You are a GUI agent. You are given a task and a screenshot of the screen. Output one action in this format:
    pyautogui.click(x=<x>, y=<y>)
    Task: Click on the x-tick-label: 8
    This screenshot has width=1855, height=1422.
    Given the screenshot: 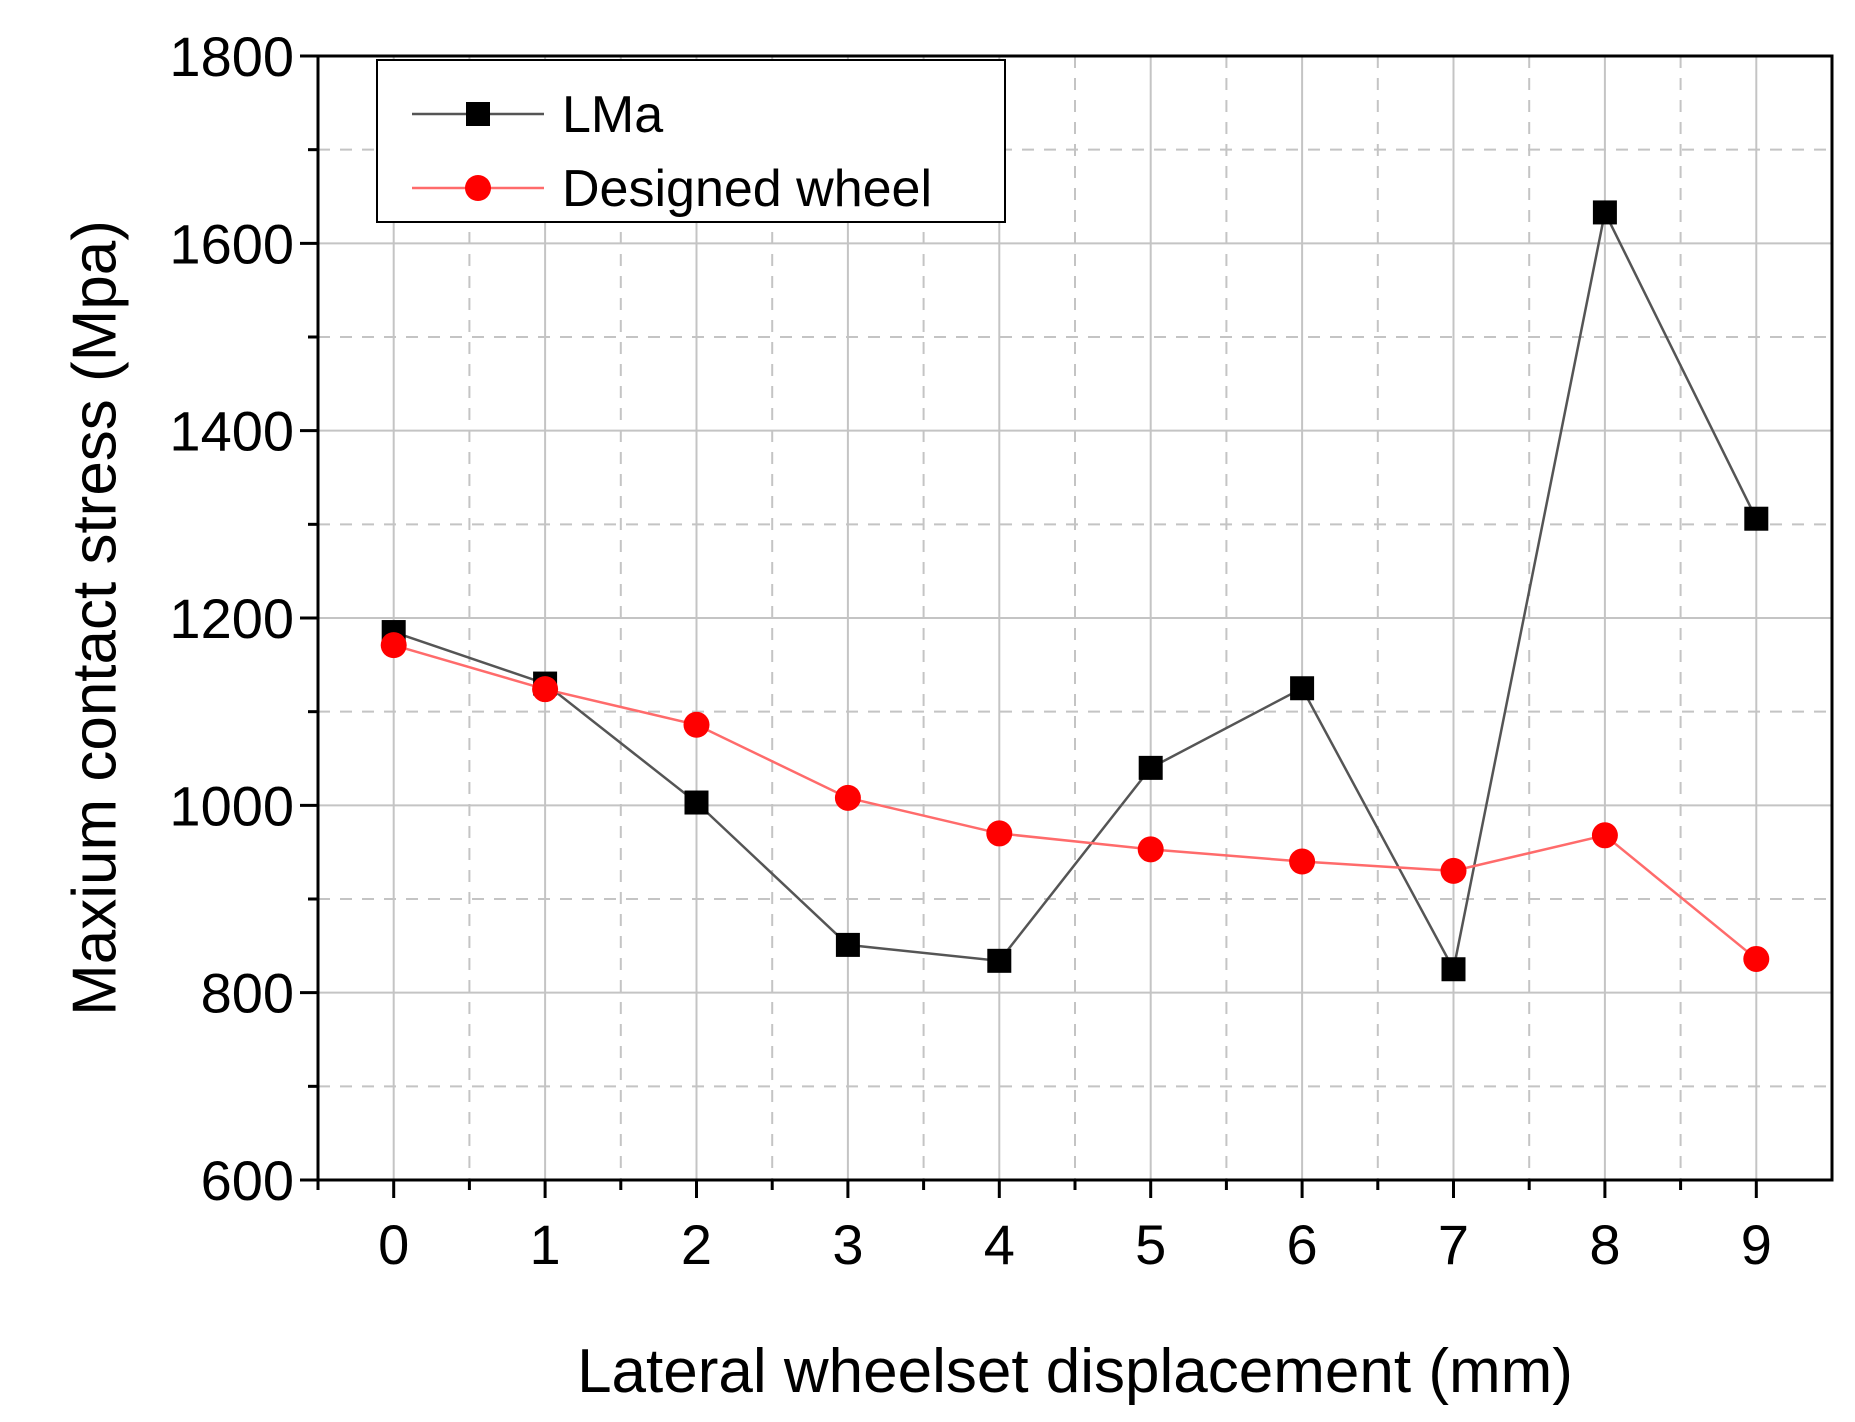 What is the action you would take?
    pyautogui.click(x=1604, y=1244)
    